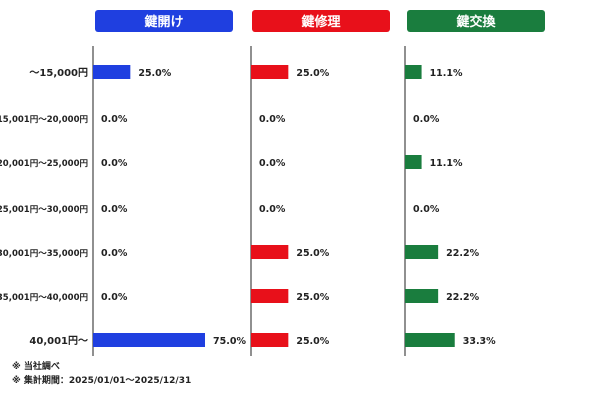 This screenshot has height=400, width=600. Describe the element at coordinates (101, 374) in the screenshot. I see `footnotes: ※ 当社調べ ※ 集計期間：2025/01/01～2025/12/31` at that location.